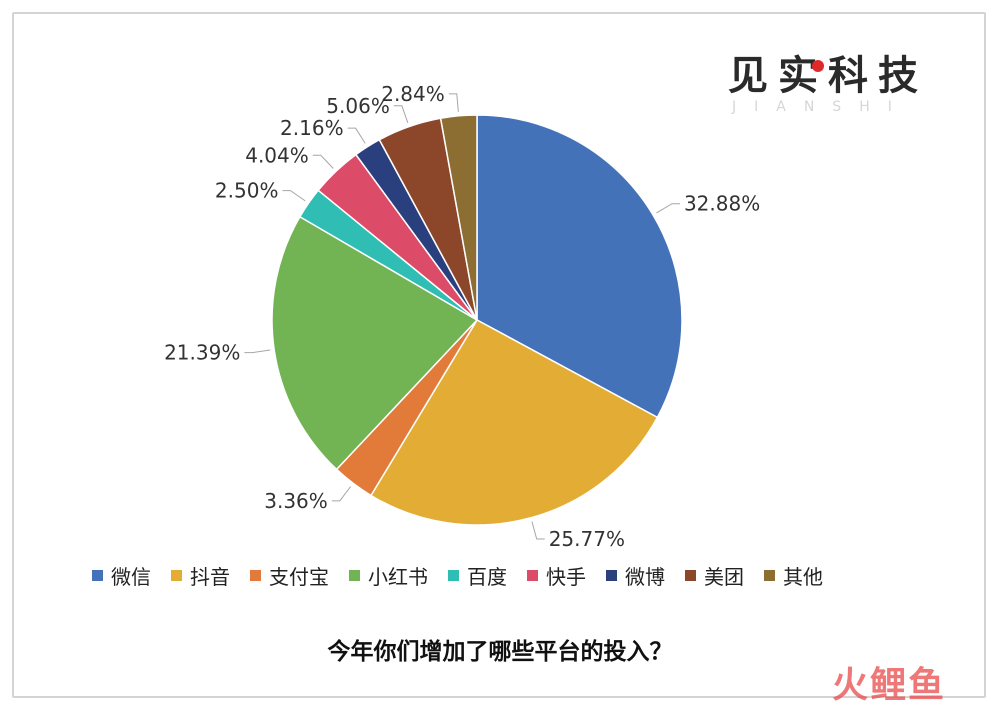  I want to click on data-label: 2.50%, so click(247, 191).